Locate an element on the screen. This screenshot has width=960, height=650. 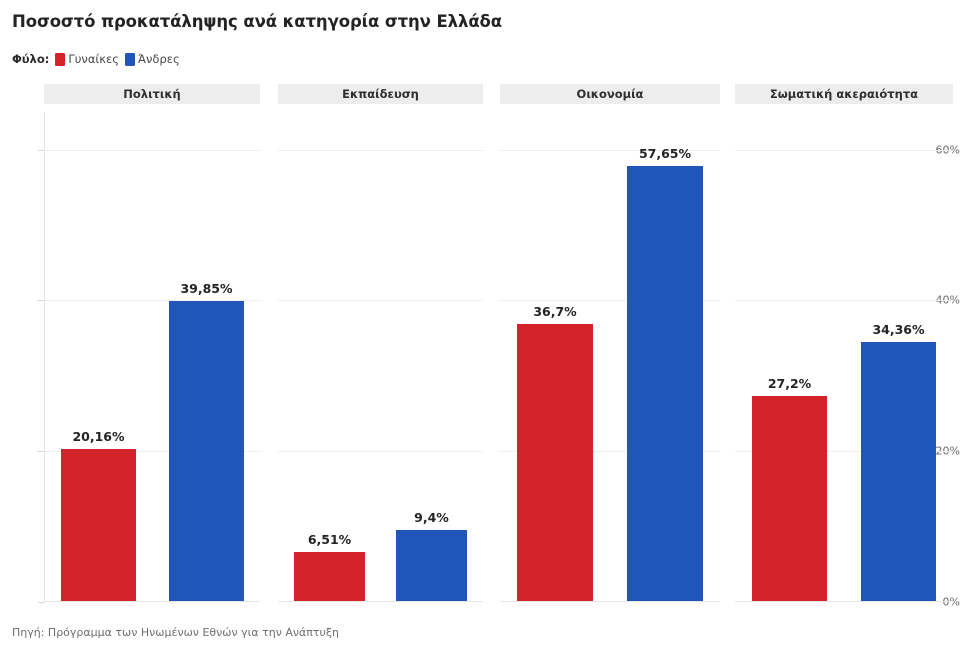
facet-panel-label: Εκπαίδευση is located at coordinates (380, 94).